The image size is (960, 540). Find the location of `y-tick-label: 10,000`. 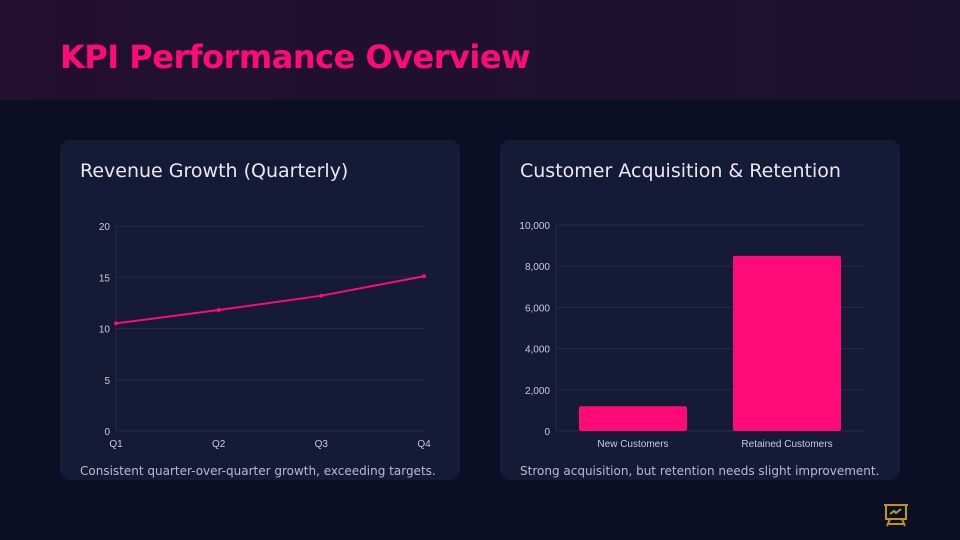

y-tick-label: 10,000 is located at coordinates (534, 226).